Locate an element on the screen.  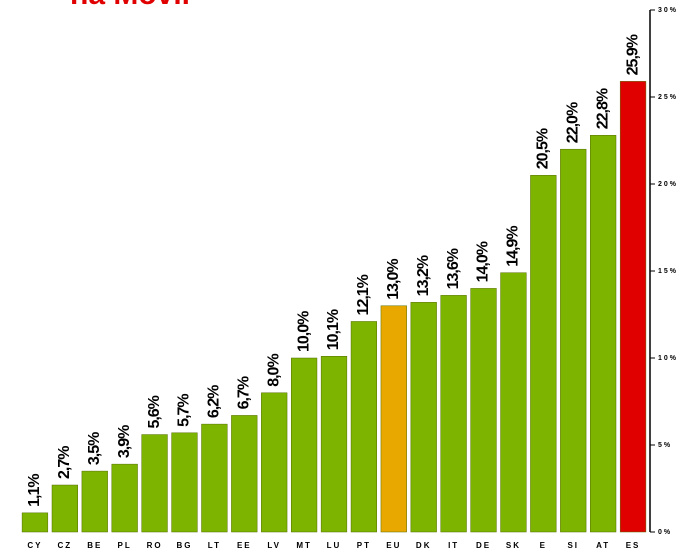
value-label: 3,5% is located at coordinates (94, 448).